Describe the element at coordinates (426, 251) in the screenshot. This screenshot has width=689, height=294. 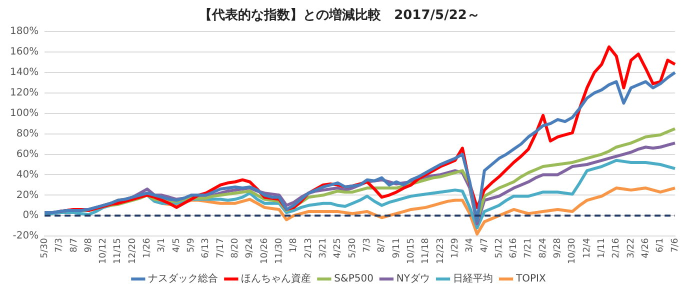
I see `x-tick-label: 11/18` at that location.